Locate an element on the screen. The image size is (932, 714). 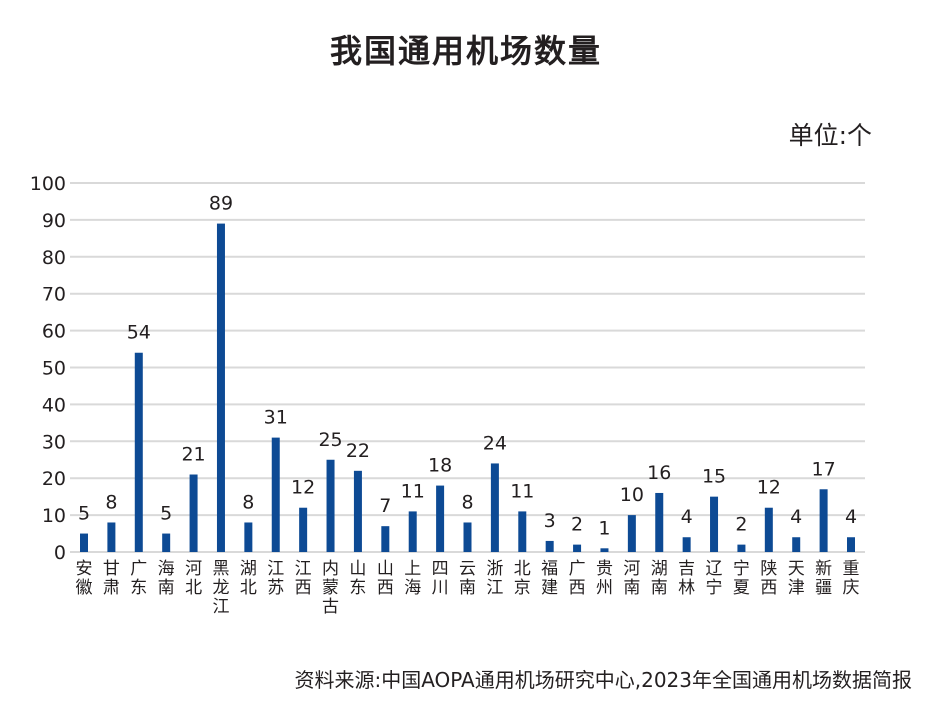
category-label: 海南 is located at coordinates (166, 578).